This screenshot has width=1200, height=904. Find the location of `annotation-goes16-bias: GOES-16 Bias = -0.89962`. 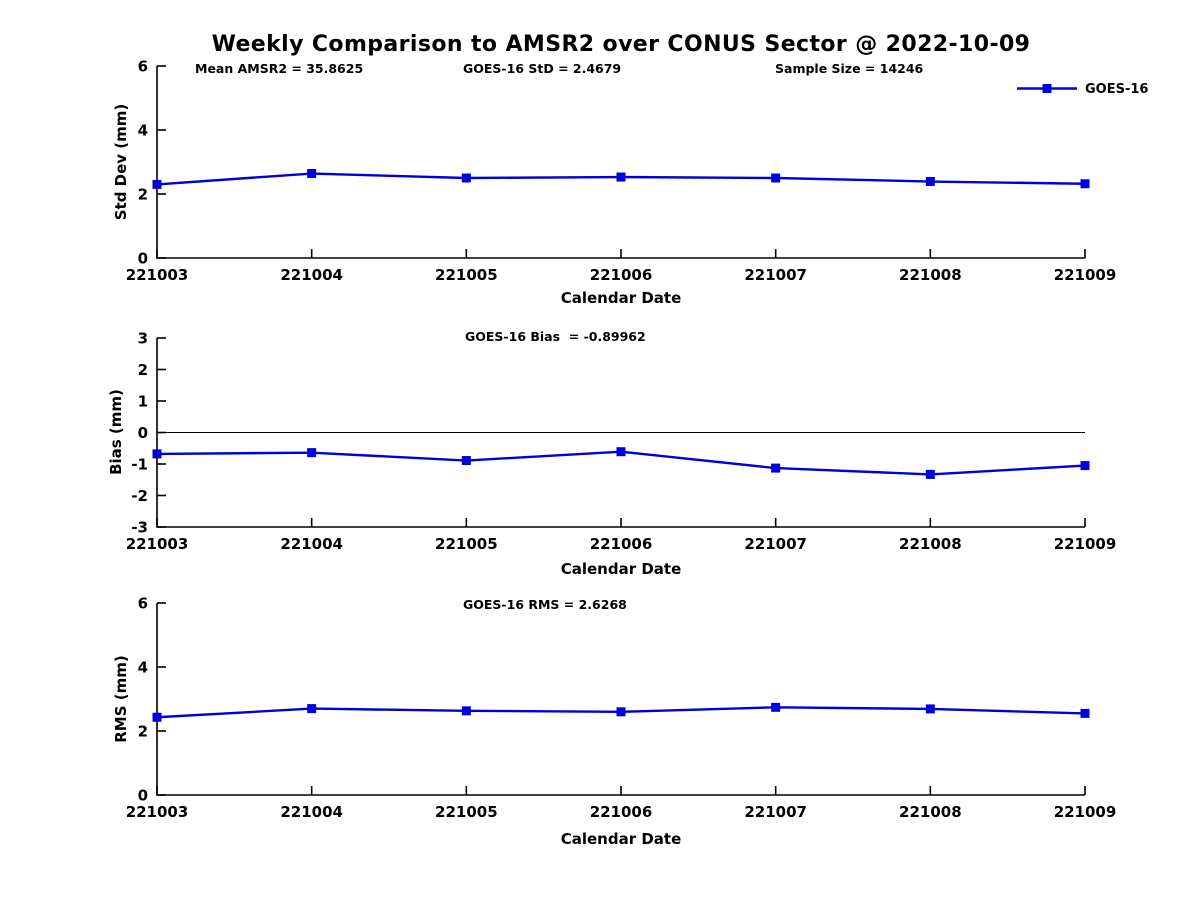

annotation-goes16-bias: GOES-16 Bias = -0.89962 is located at coordinates (555, 336).